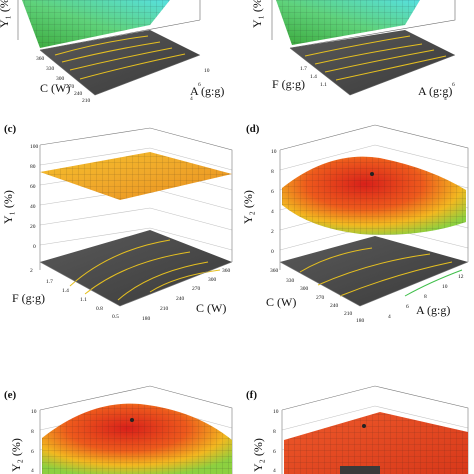 The width and height of the screenshot is (474, 474). What do you see at coordinates (257, 14) in the screenshot?
I see `panel-b-z-label: Y₁ (%)` at bounding box center [257, 14].